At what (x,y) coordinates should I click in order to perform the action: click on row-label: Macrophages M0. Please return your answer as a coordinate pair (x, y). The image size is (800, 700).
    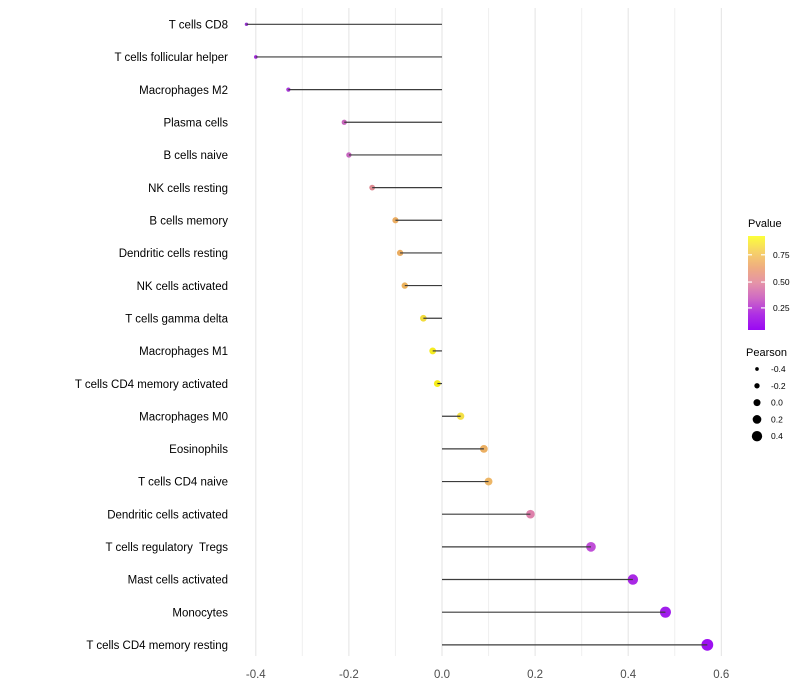
    Looking at the image, I should click on (183, 417).